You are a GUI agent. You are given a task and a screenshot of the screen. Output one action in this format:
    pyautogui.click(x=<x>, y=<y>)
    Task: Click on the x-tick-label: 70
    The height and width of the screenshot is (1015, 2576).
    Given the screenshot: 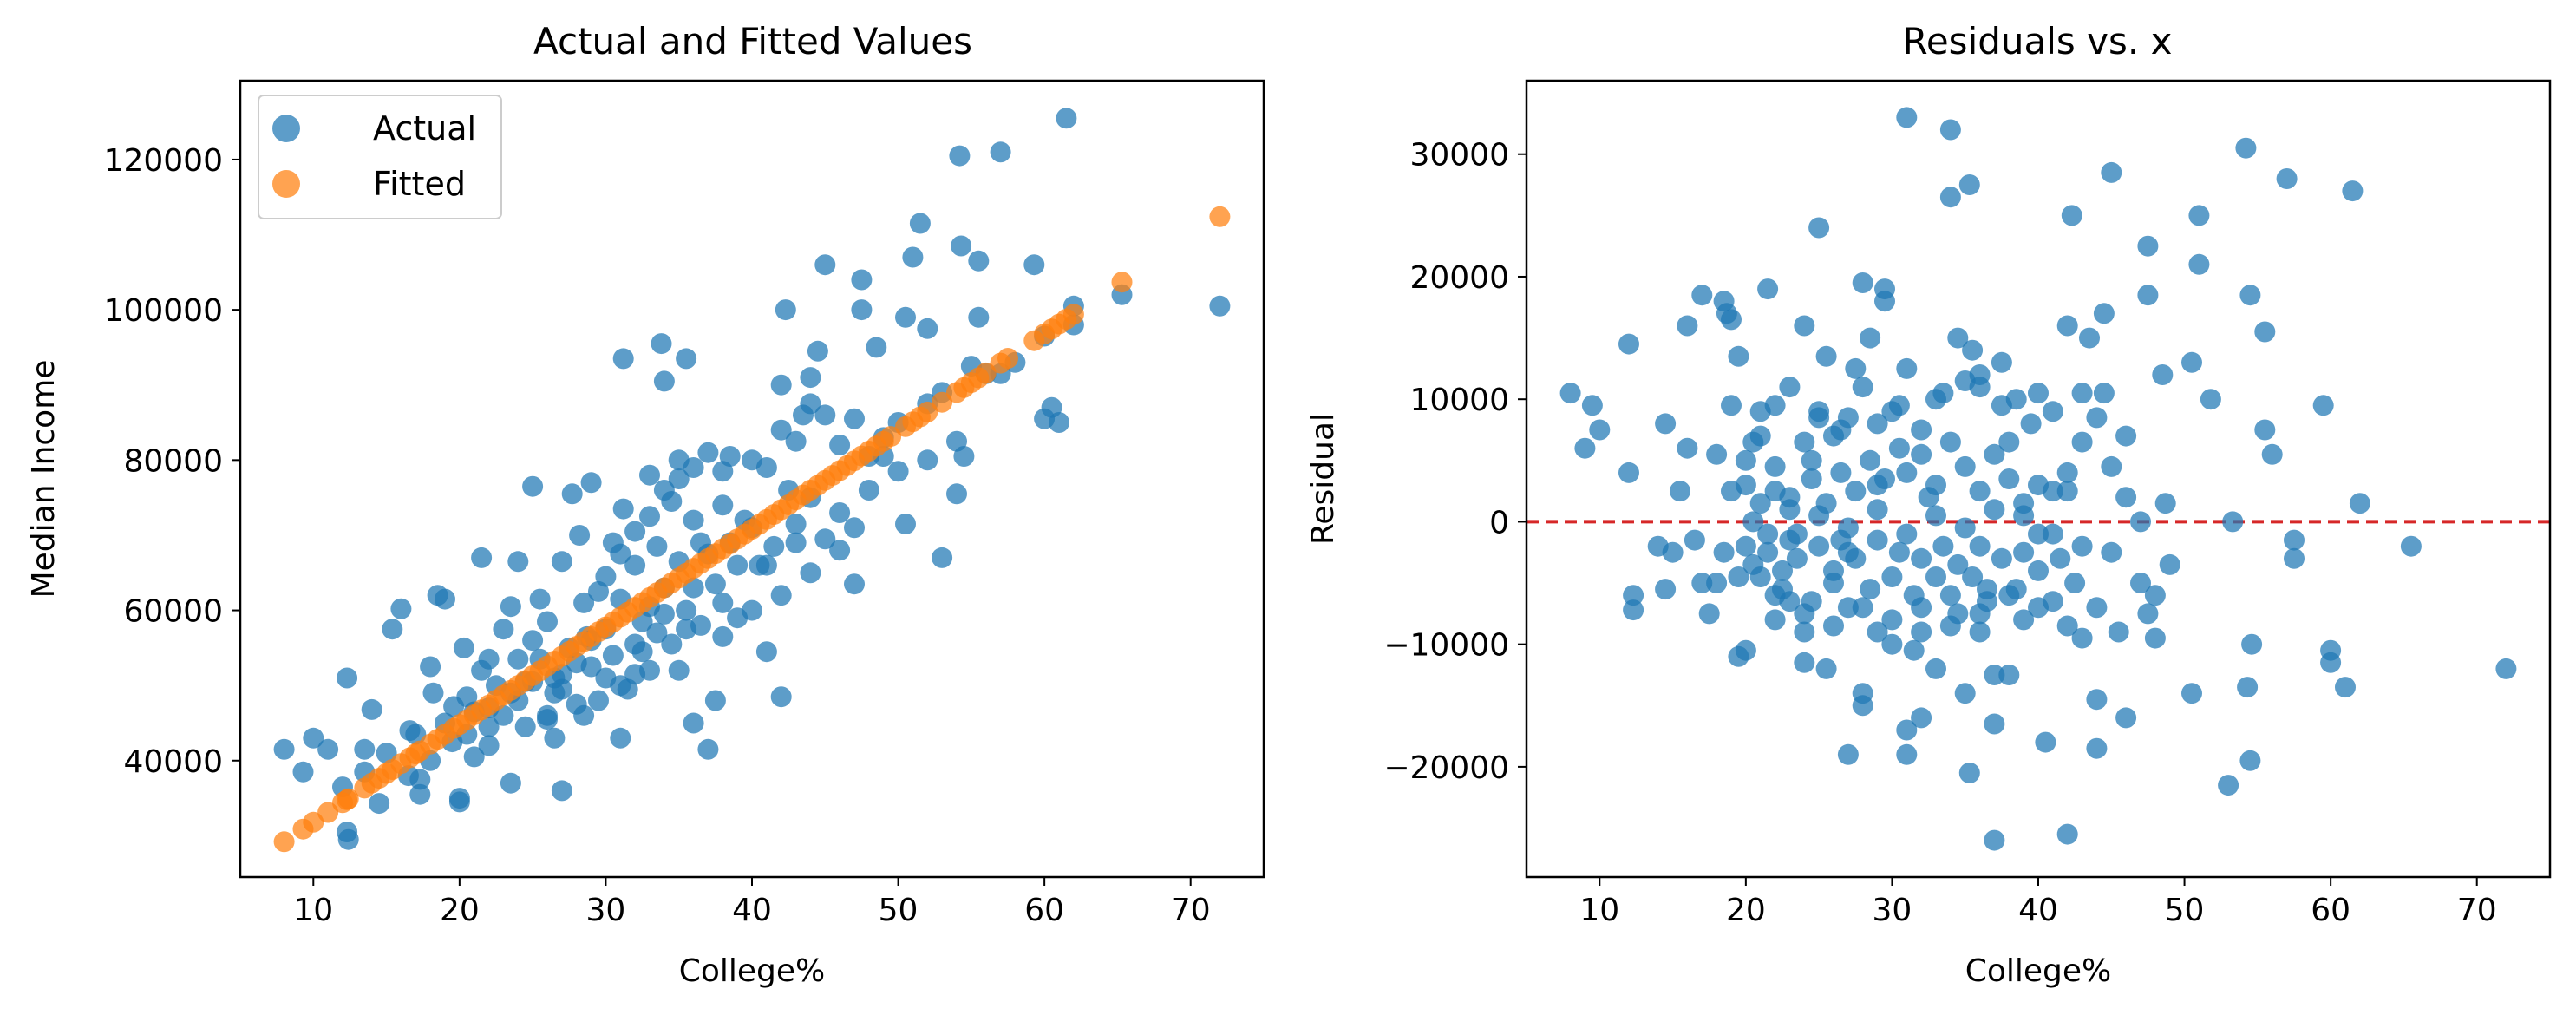 What is the action you would take?
    pyautogui.click(x=1191, y=910)
    